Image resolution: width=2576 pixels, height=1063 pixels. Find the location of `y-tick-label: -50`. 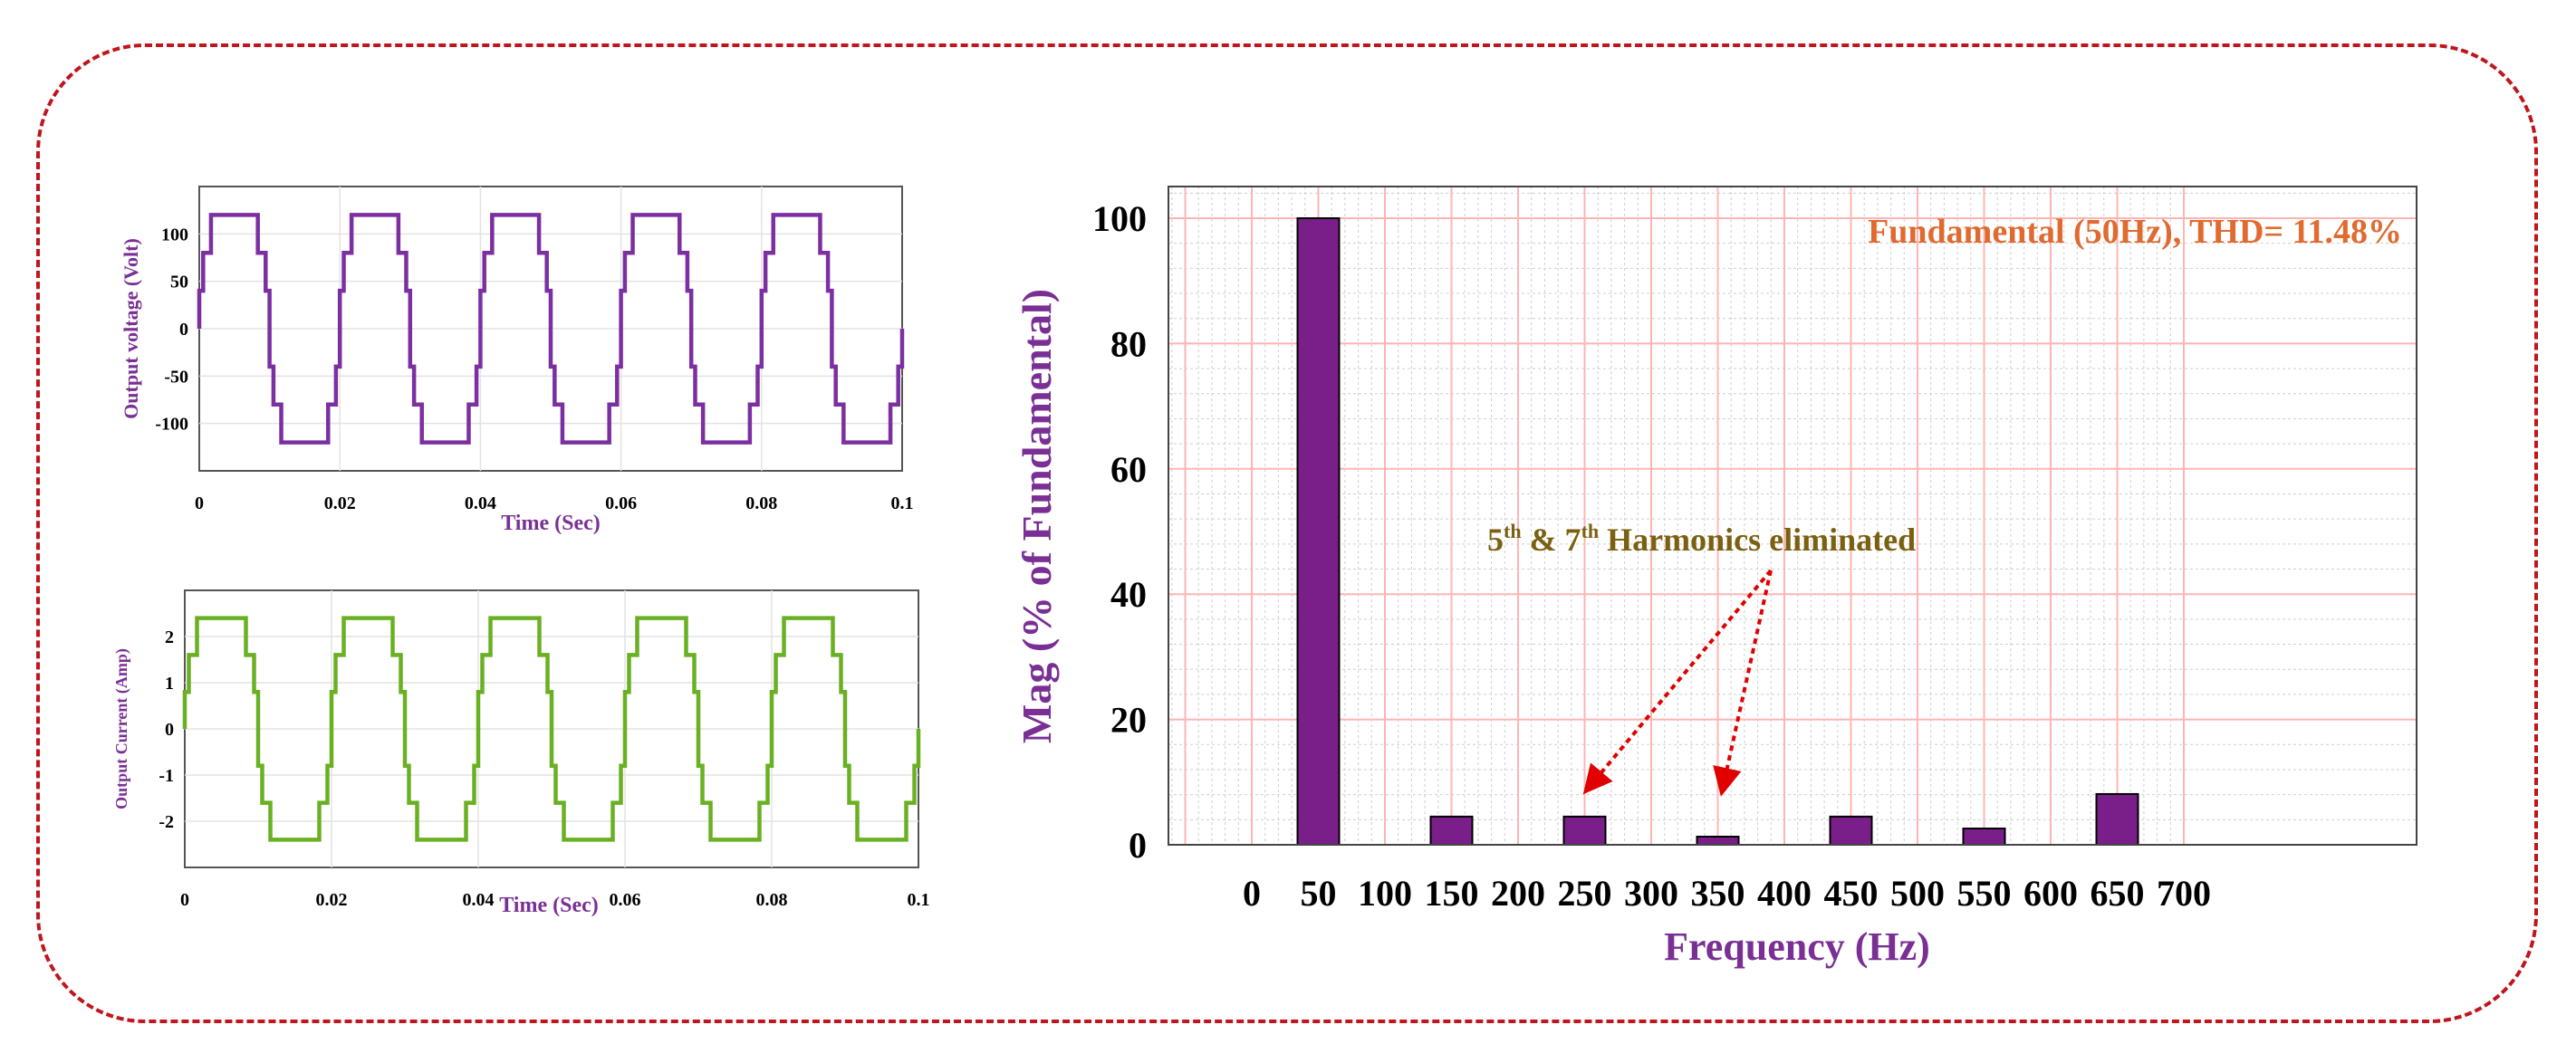

y-tick-label: -50 is located at coordinates (176, 377).